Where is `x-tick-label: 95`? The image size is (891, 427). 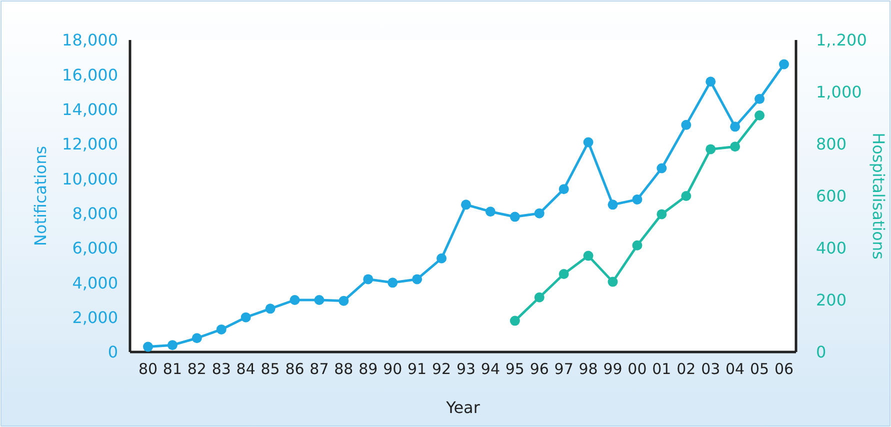
x-tick-label: 95 is located at coordinates (514, 369).